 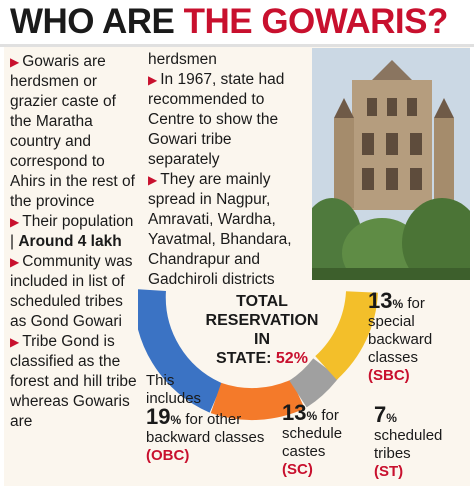 I want to click on donut-segment-st, so click(x=313, y=382).